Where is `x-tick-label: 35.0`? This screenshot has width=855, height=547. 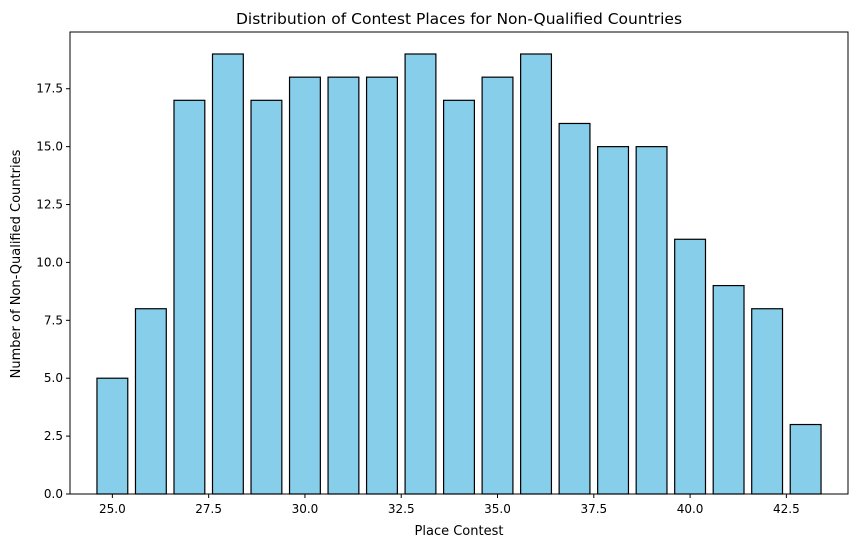 x-tick-label: 35.0 is located at coordinates (497, 509).